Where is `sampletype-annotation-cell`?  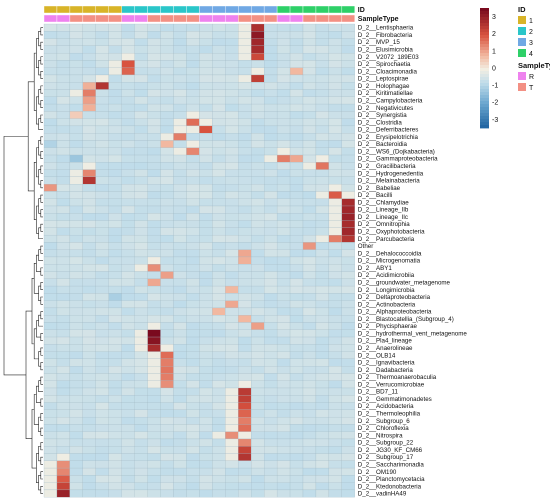 sampletype-annotation-cell is located at coordinates (180, 18).